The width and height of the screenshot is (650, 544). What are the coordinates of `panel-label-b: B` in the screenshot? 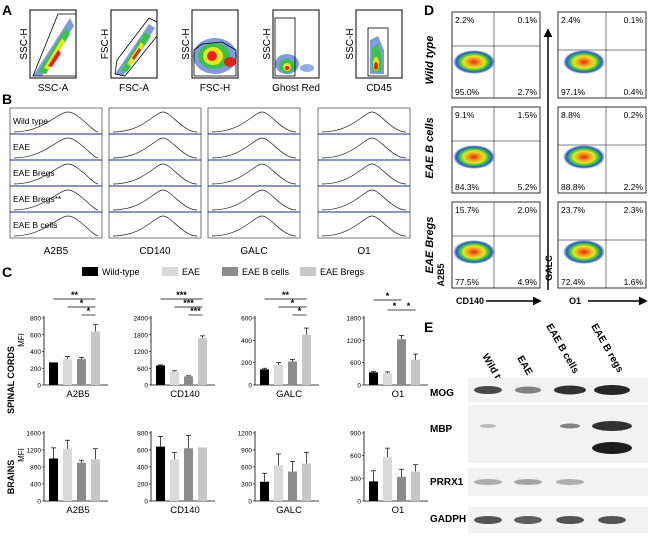 It's located at (7, 99).